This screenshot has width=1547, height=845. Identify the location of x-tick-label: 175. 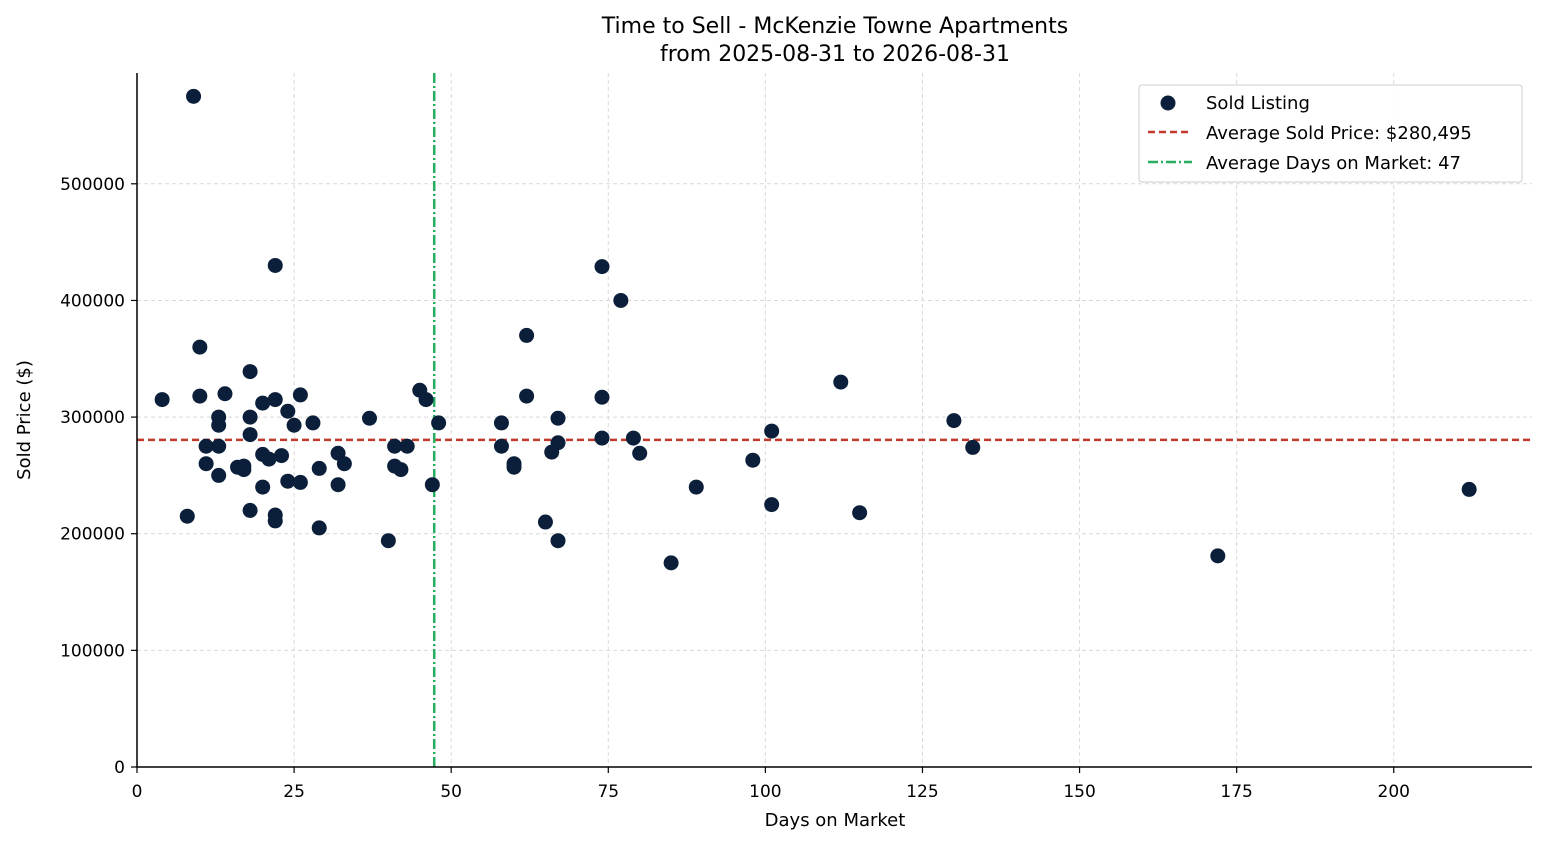
(1236, 792).